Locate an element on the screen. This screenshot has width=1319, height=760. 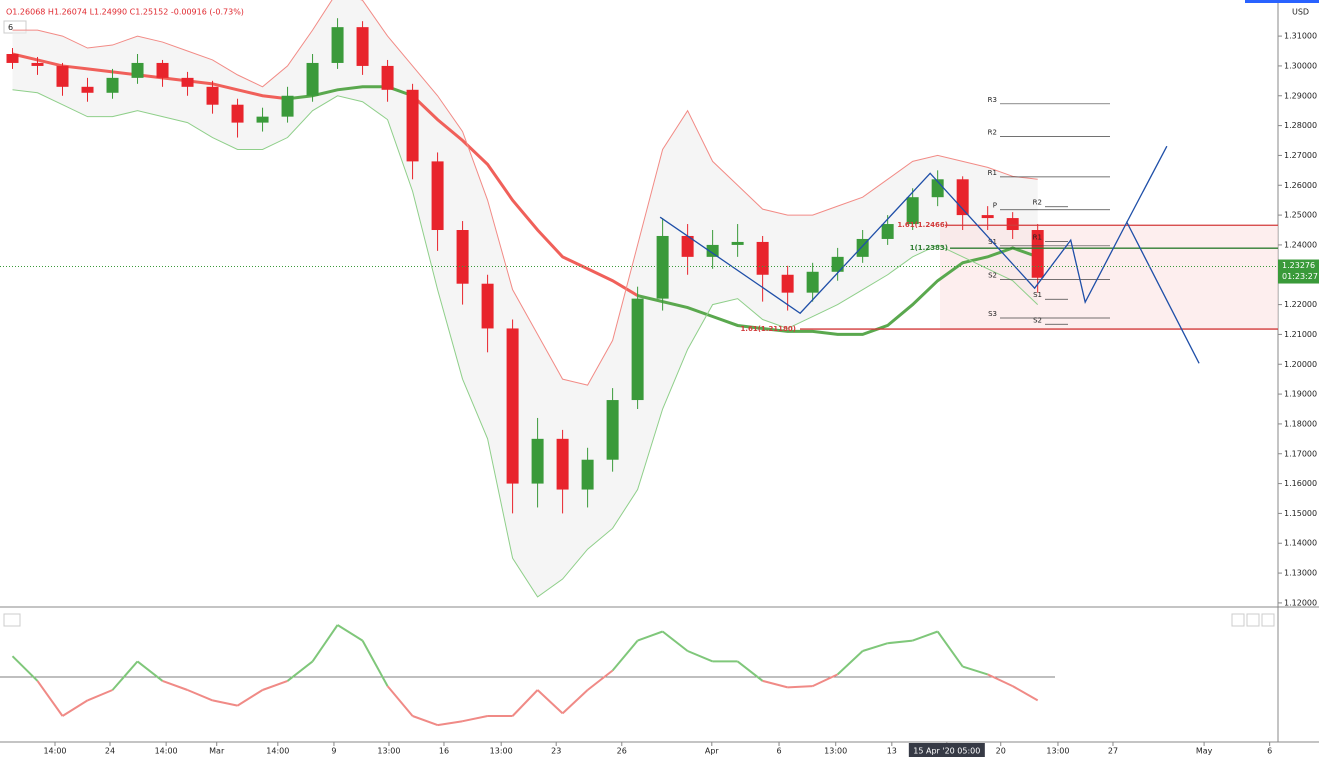
pane-up is located at coordinates (1238, 620).